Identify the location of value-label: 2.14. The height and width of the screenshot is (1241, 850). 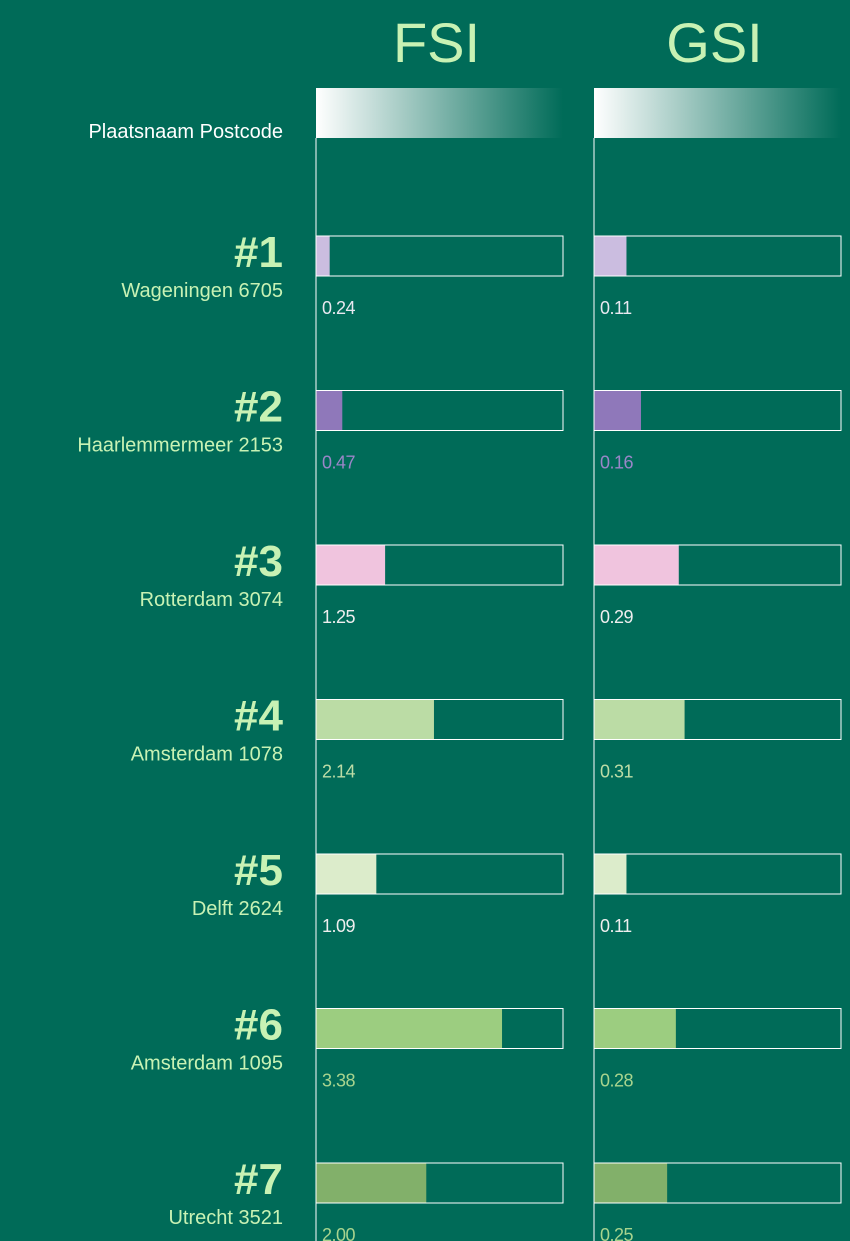
(339, 772).